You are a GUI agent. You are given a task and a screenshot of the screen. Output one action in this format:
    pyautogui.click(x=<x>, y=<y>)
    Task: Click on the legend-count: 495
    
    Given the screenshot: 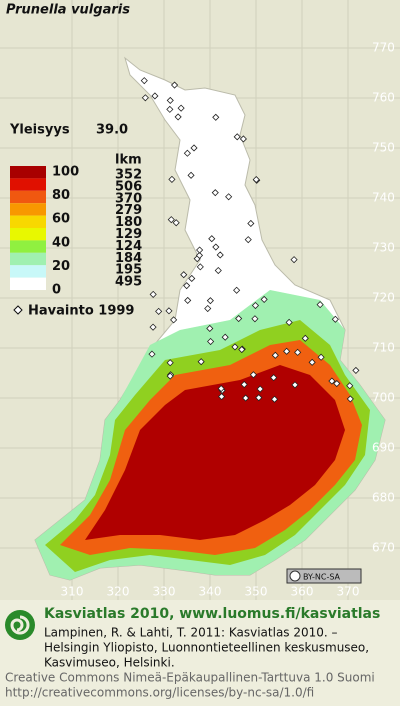 What is the action you would take?
    pyautogui.click(x=128, y=282)
    